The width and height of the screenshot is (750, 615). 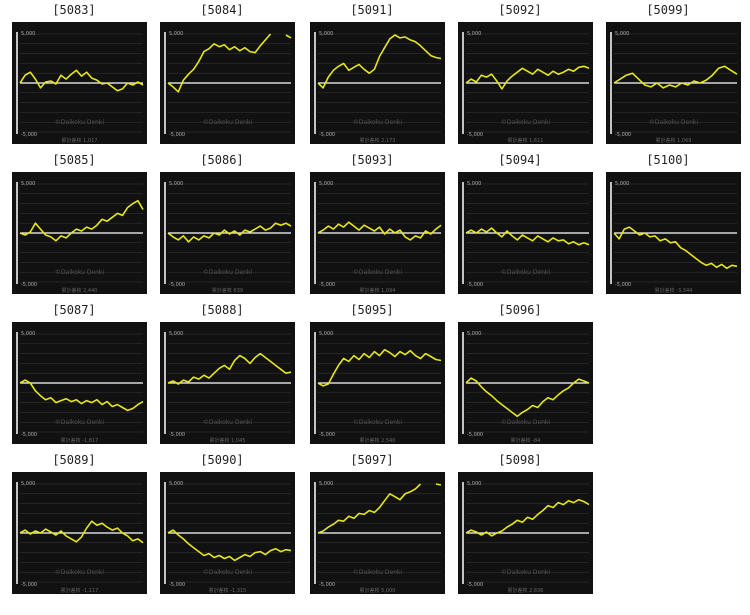 What do you see at coordinates (378, 537) in the screenshot?
I see `line-chart: 5,000 -5,000 ©Daikoku Denki 累計差枚 5,000` at bounding box center [378, 537].